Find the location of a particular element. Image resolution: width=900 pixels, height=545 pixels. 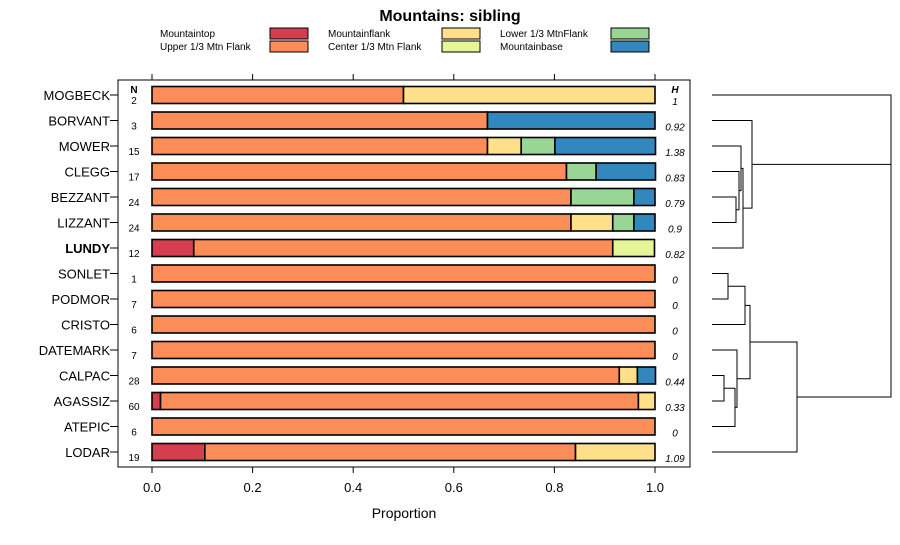

row-label: CALPAC is located at coordinates (84, 376).